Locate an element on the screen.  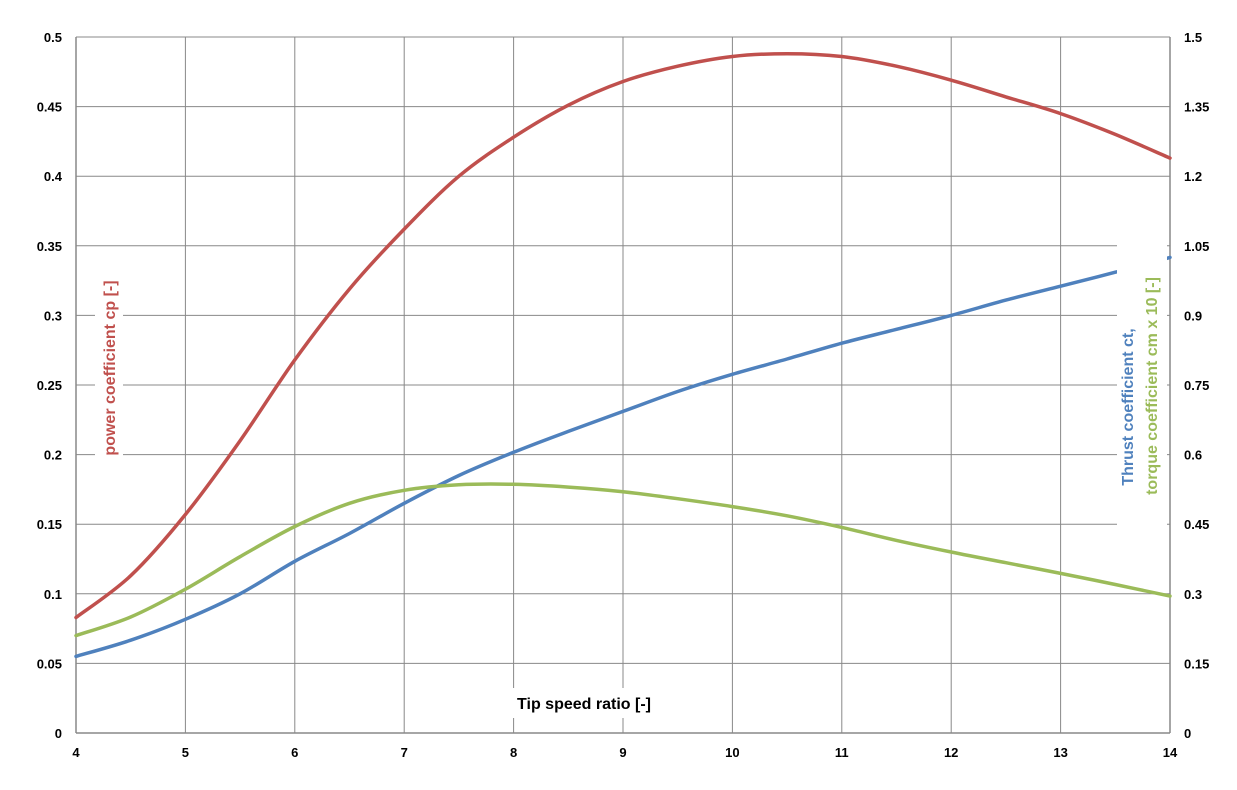
y-right-tick-label: 1.5 is located at coordinates (1193, 37).